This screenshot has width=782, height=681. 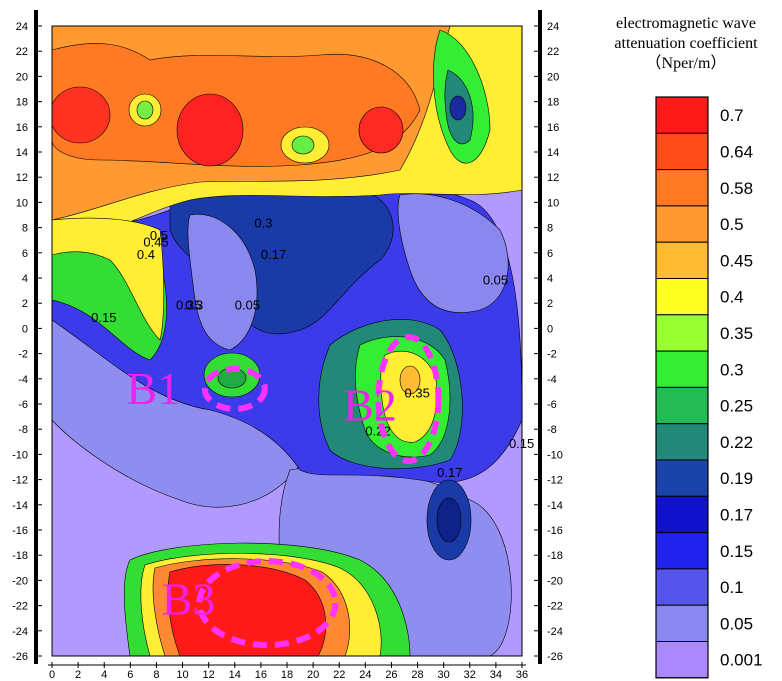 I want to click on x-tick-label: 8, so click(x=156, y=675).